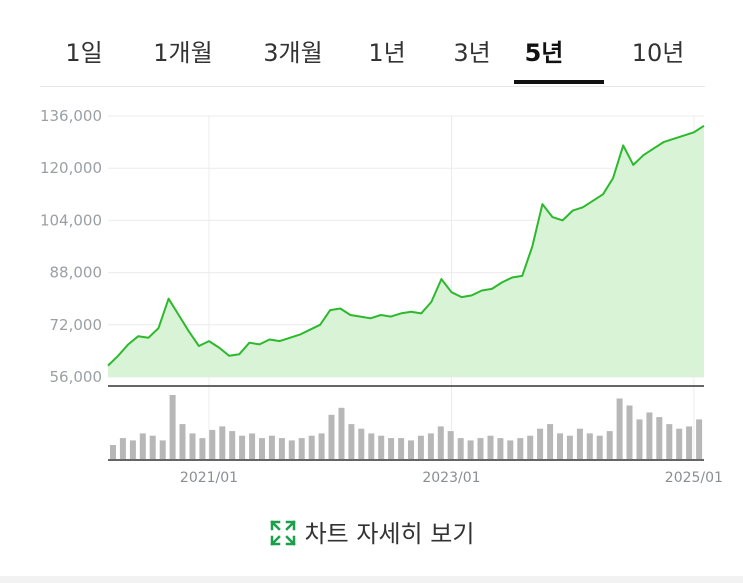  What do you see at coordinates (387, 53) in the screenshot?
I see `tab-3: 1년` at bounding box center [387, 53].